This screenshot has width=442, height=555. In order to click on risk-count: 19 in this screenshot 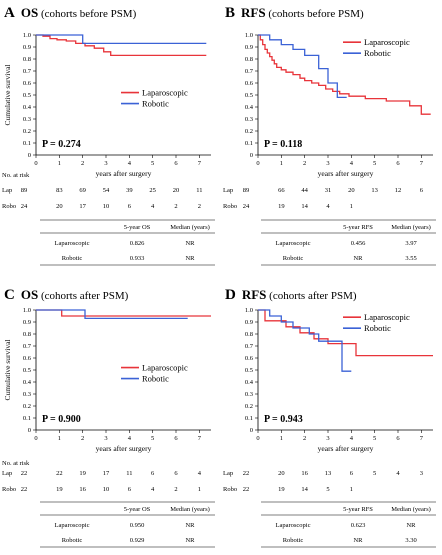, I will do `click(281, 489)`.